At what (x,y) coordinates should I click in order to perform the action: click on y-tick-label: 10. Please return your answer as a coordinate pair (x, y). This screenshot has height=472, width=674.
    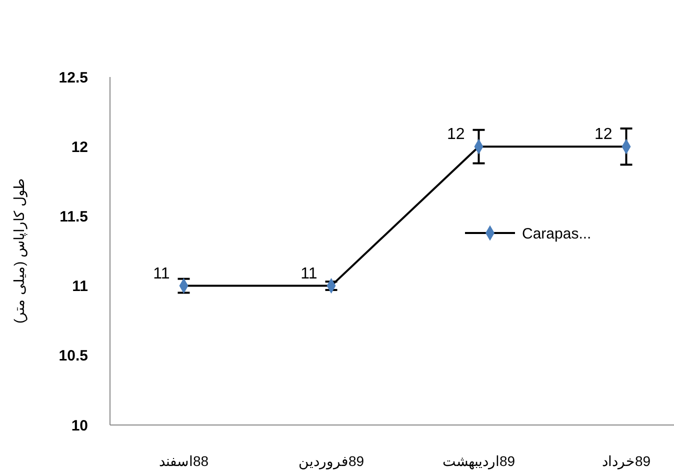
    Looking at the image, I should click on (79, 425).